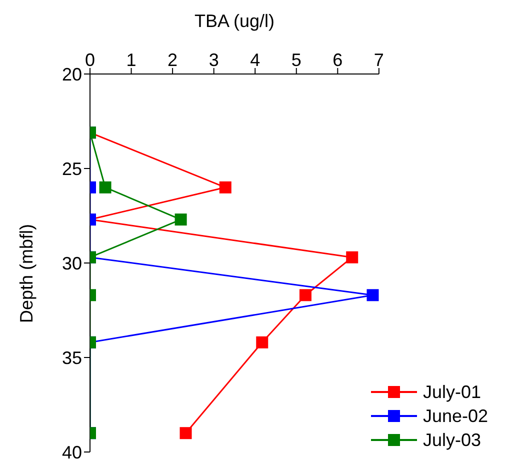 This screenshot has width=512, height=466. Describe the element at coordinates (451, 392) in the screenshot. I see `legend-label: July-01` at that location.